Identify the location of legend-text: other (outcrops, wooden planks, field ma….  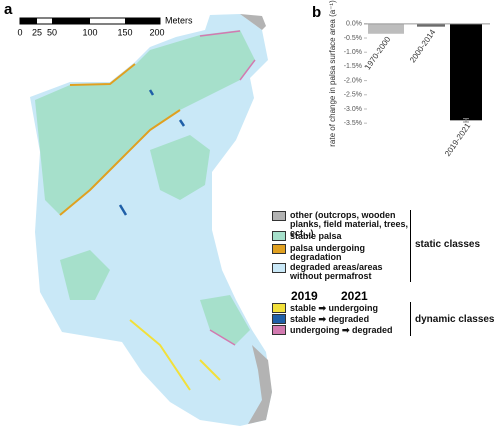
(349, 224).